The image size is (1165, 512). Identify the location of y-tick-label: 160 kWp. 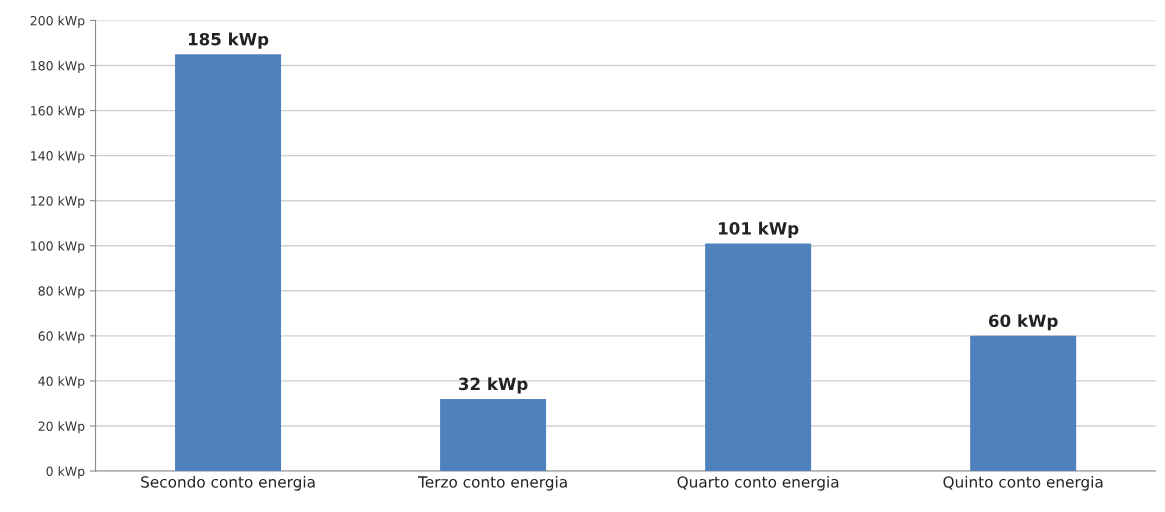
(58, 111).